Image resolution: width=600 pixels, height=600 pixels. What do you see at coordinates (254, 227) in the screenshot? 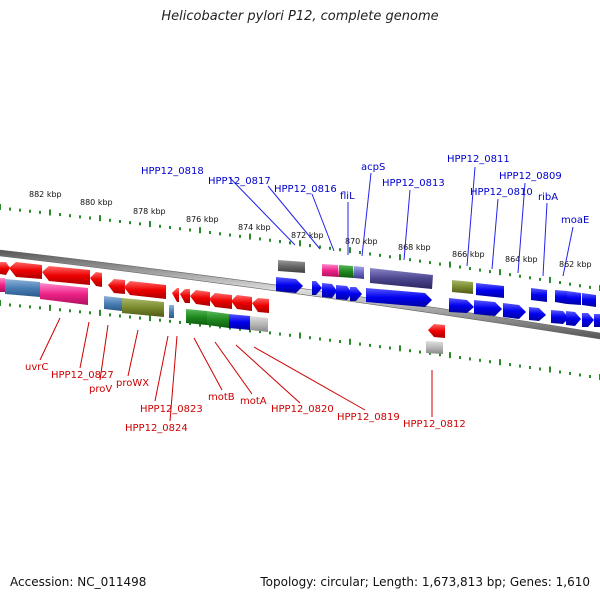
I see `kbp-label: 874 kbp` at bounding box center [254, 227].